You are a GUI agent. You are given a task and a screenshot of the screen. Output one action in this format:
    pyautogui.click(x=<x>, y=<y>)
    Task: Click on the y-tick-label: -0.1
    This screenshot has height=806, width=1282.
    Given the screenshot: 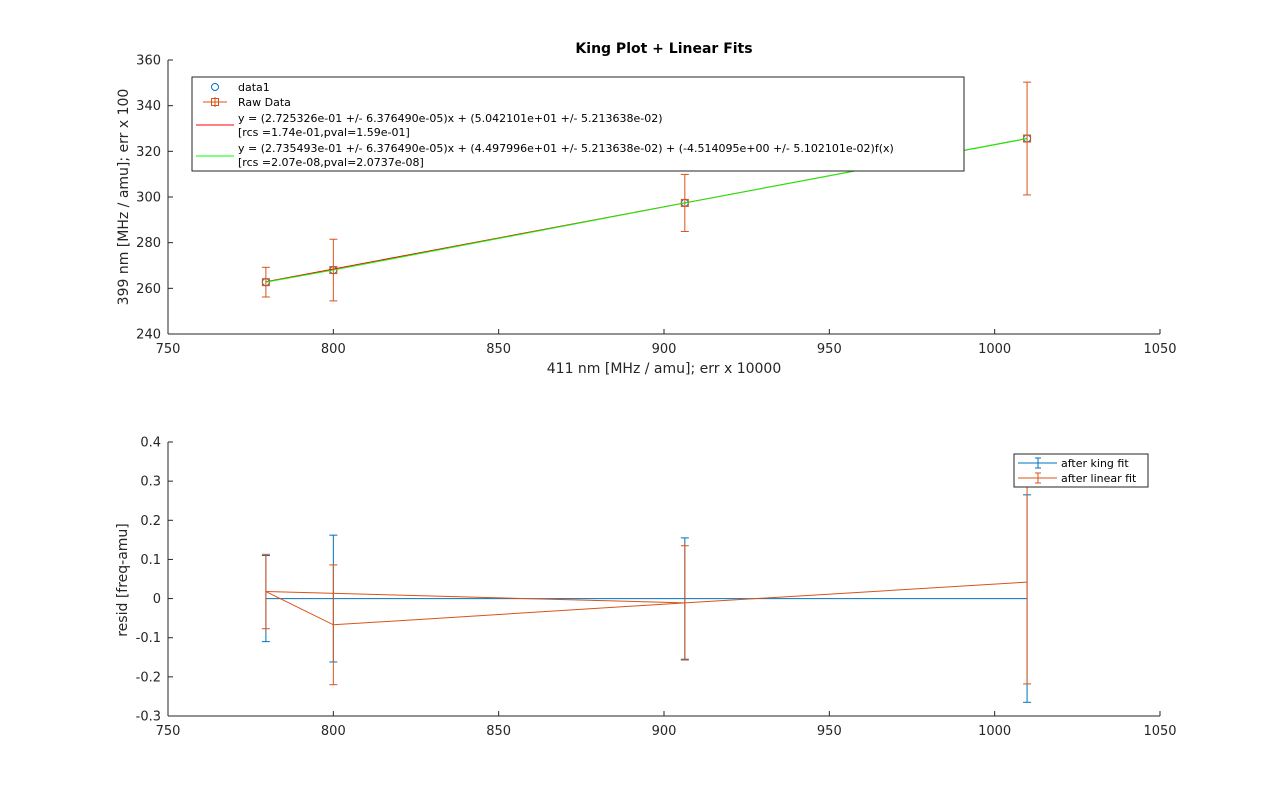 What is the action you would take?
    pyautogui.click(x=148, y=638)
    